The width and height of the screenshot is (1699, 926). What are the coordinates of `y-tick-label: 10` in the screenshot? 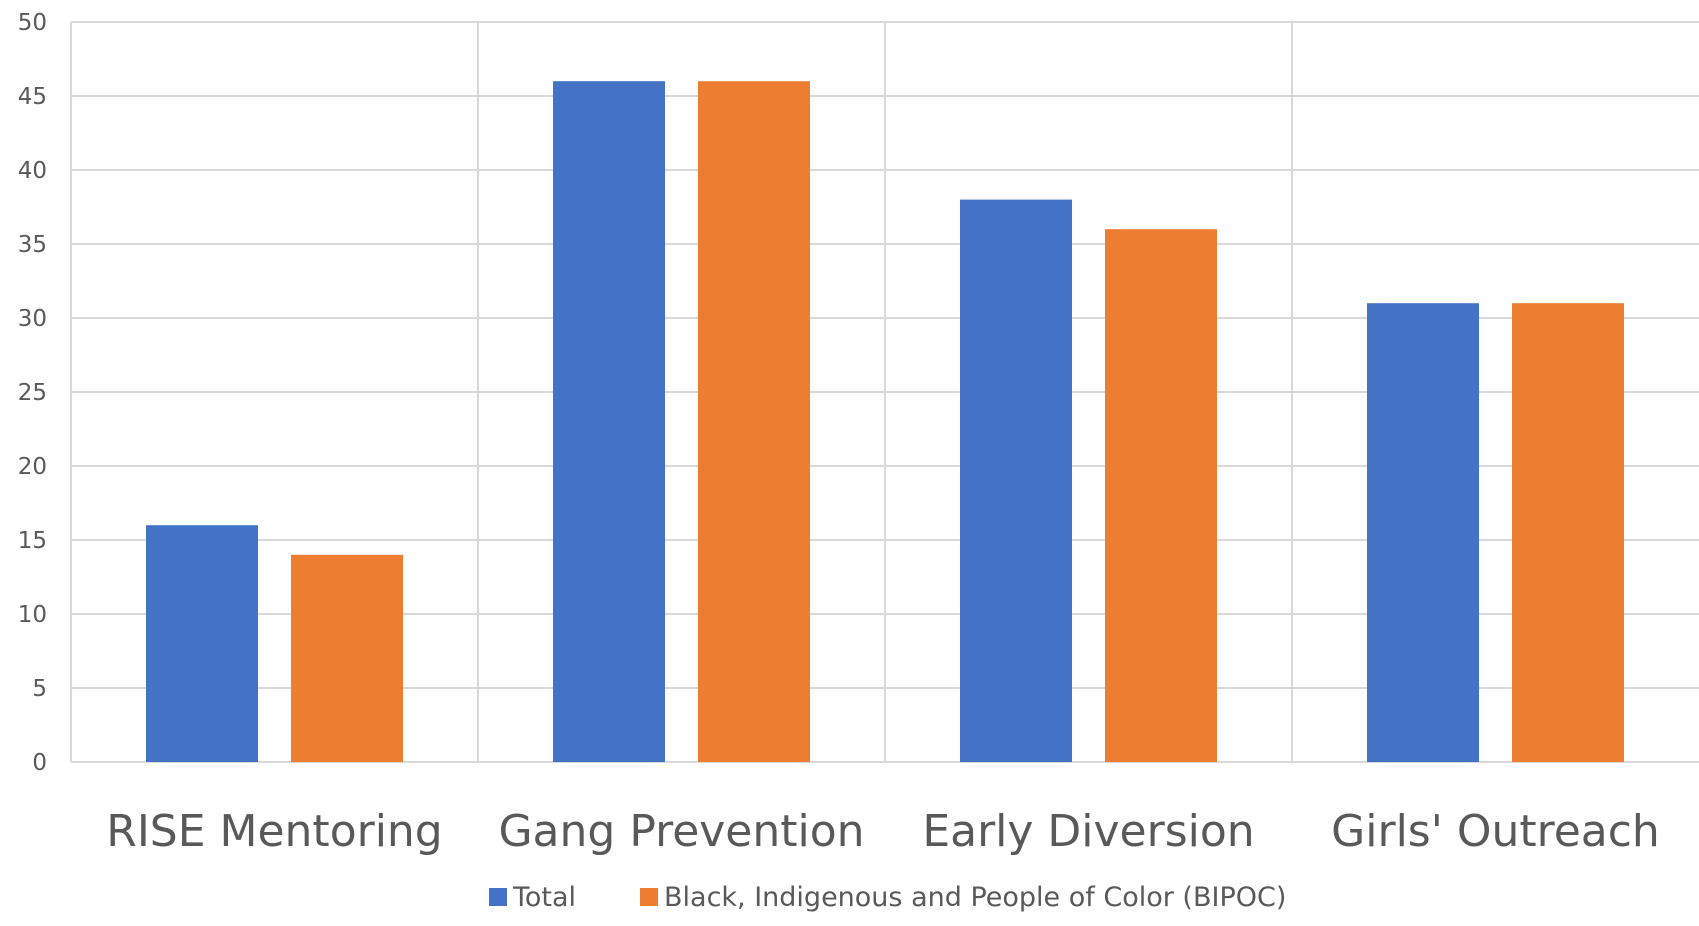 It's located at (32, 615).